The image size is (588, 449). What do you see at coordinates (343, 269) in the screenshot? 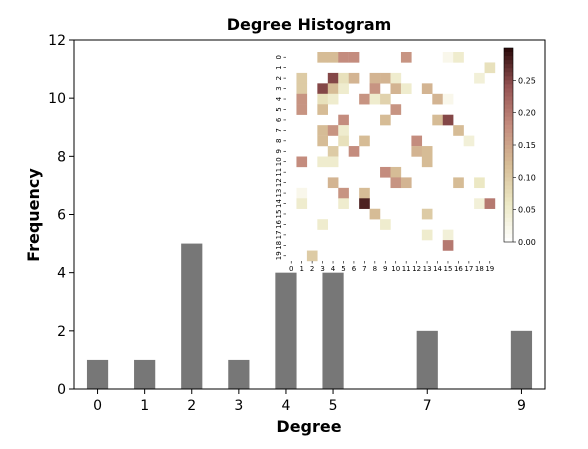
I see `heatmap-x-tick-label: 5` at bounding box center [343, 269].